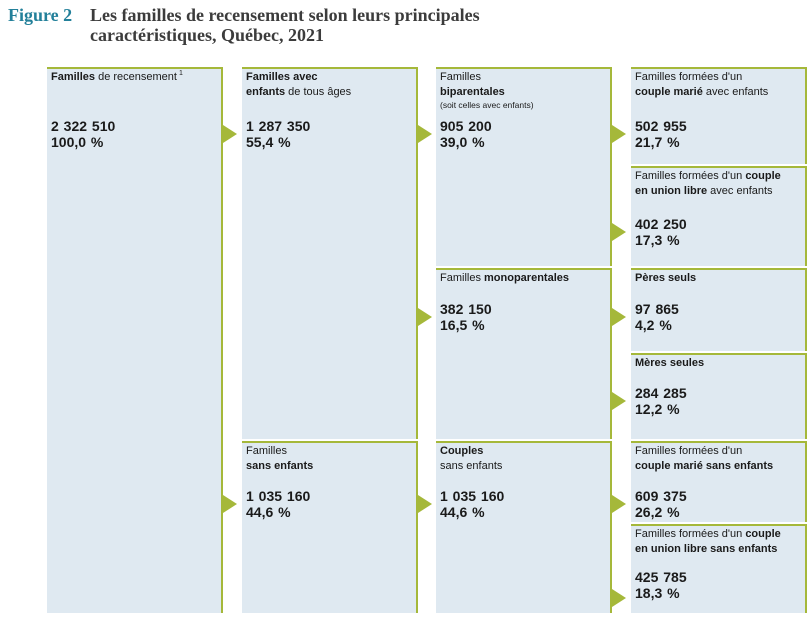  Describe the element at coordinates (661, 577) in the screenshot. I see `node-count: 425 785` at that location.